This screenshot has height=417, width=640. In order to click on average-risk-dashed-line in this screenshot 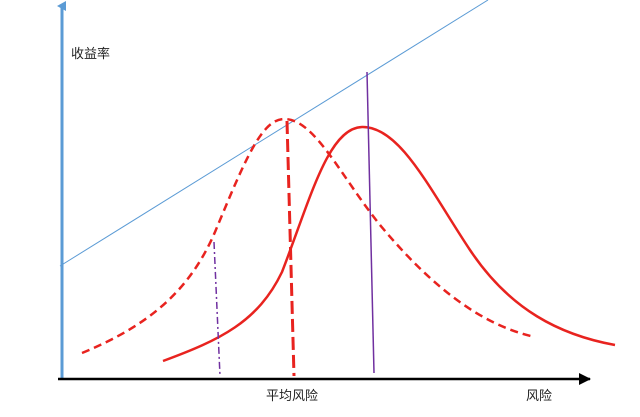, I will do `click(290, 248)`.